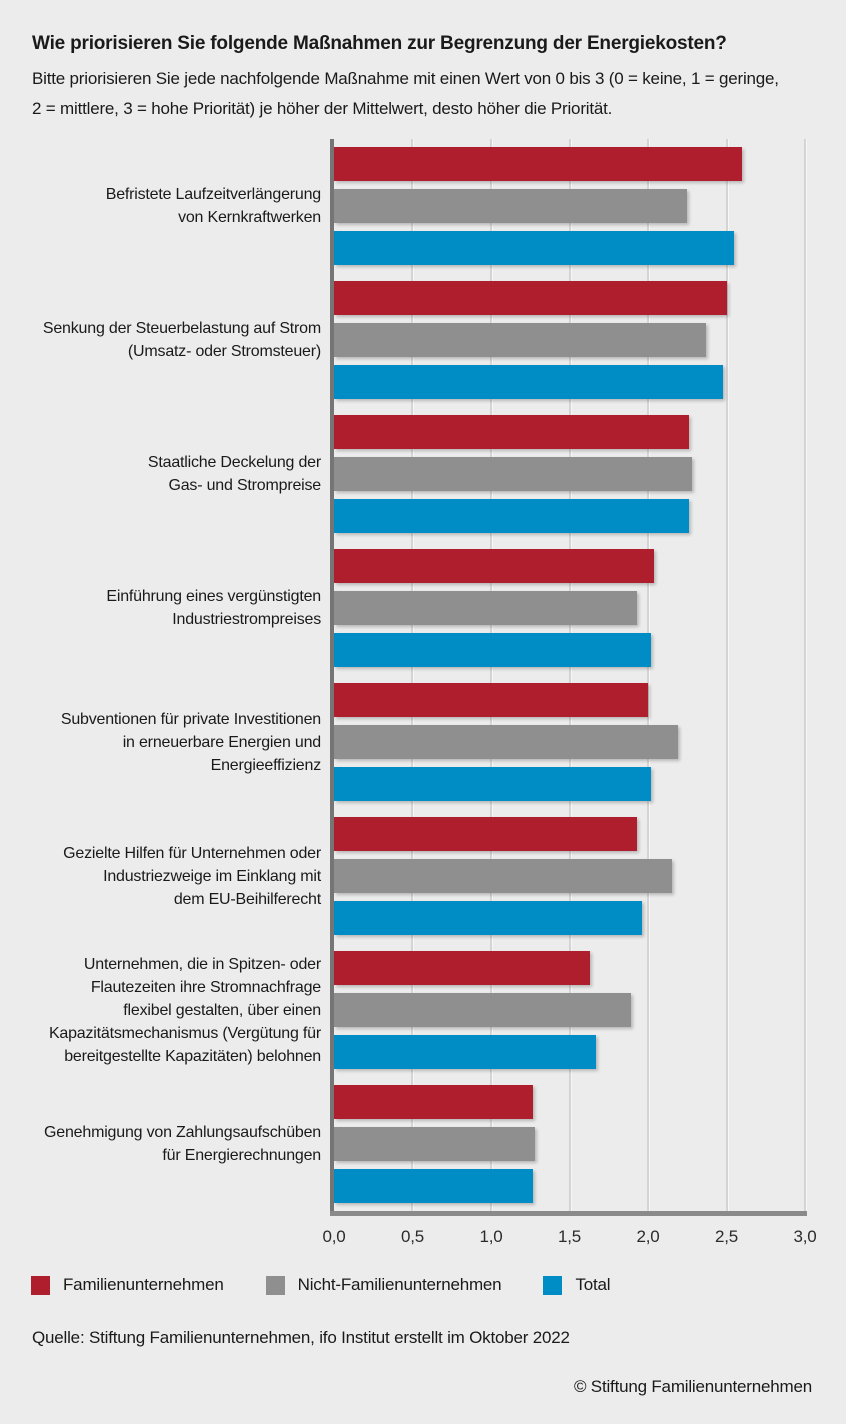  Describe the element at coordinates (275, 1285) in the screenshot. I see `legend-swatch-nicht-familienunternehmen` at that location.